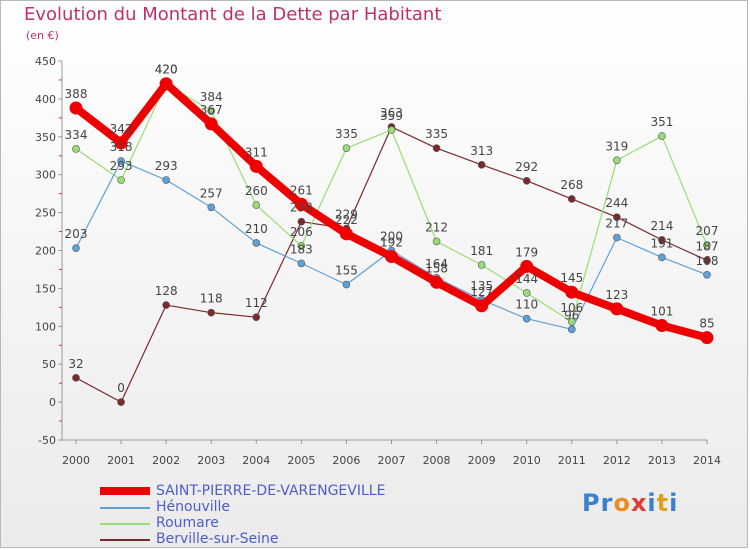 This screenshot has height=550, width=750. I want to click on data-label: 203, so click(76, 234).